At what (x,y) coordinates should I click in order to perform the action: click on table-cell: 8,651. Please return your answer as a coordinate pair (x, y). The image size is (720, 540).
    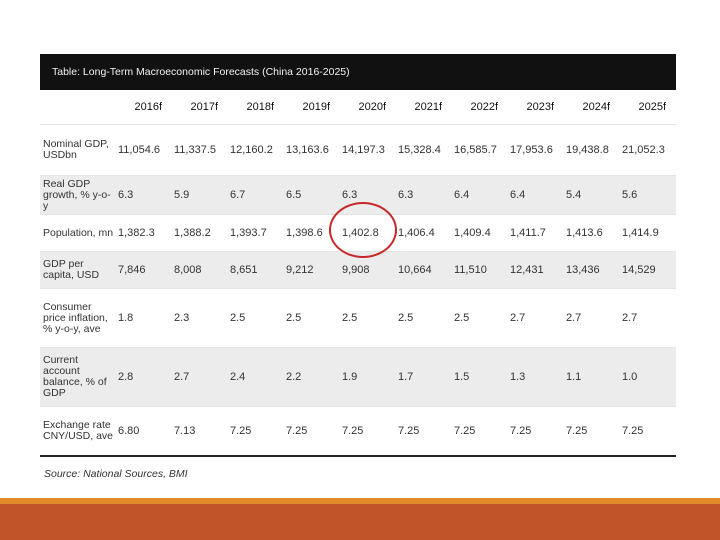
    Looking at the image, I should click on (256, 270).